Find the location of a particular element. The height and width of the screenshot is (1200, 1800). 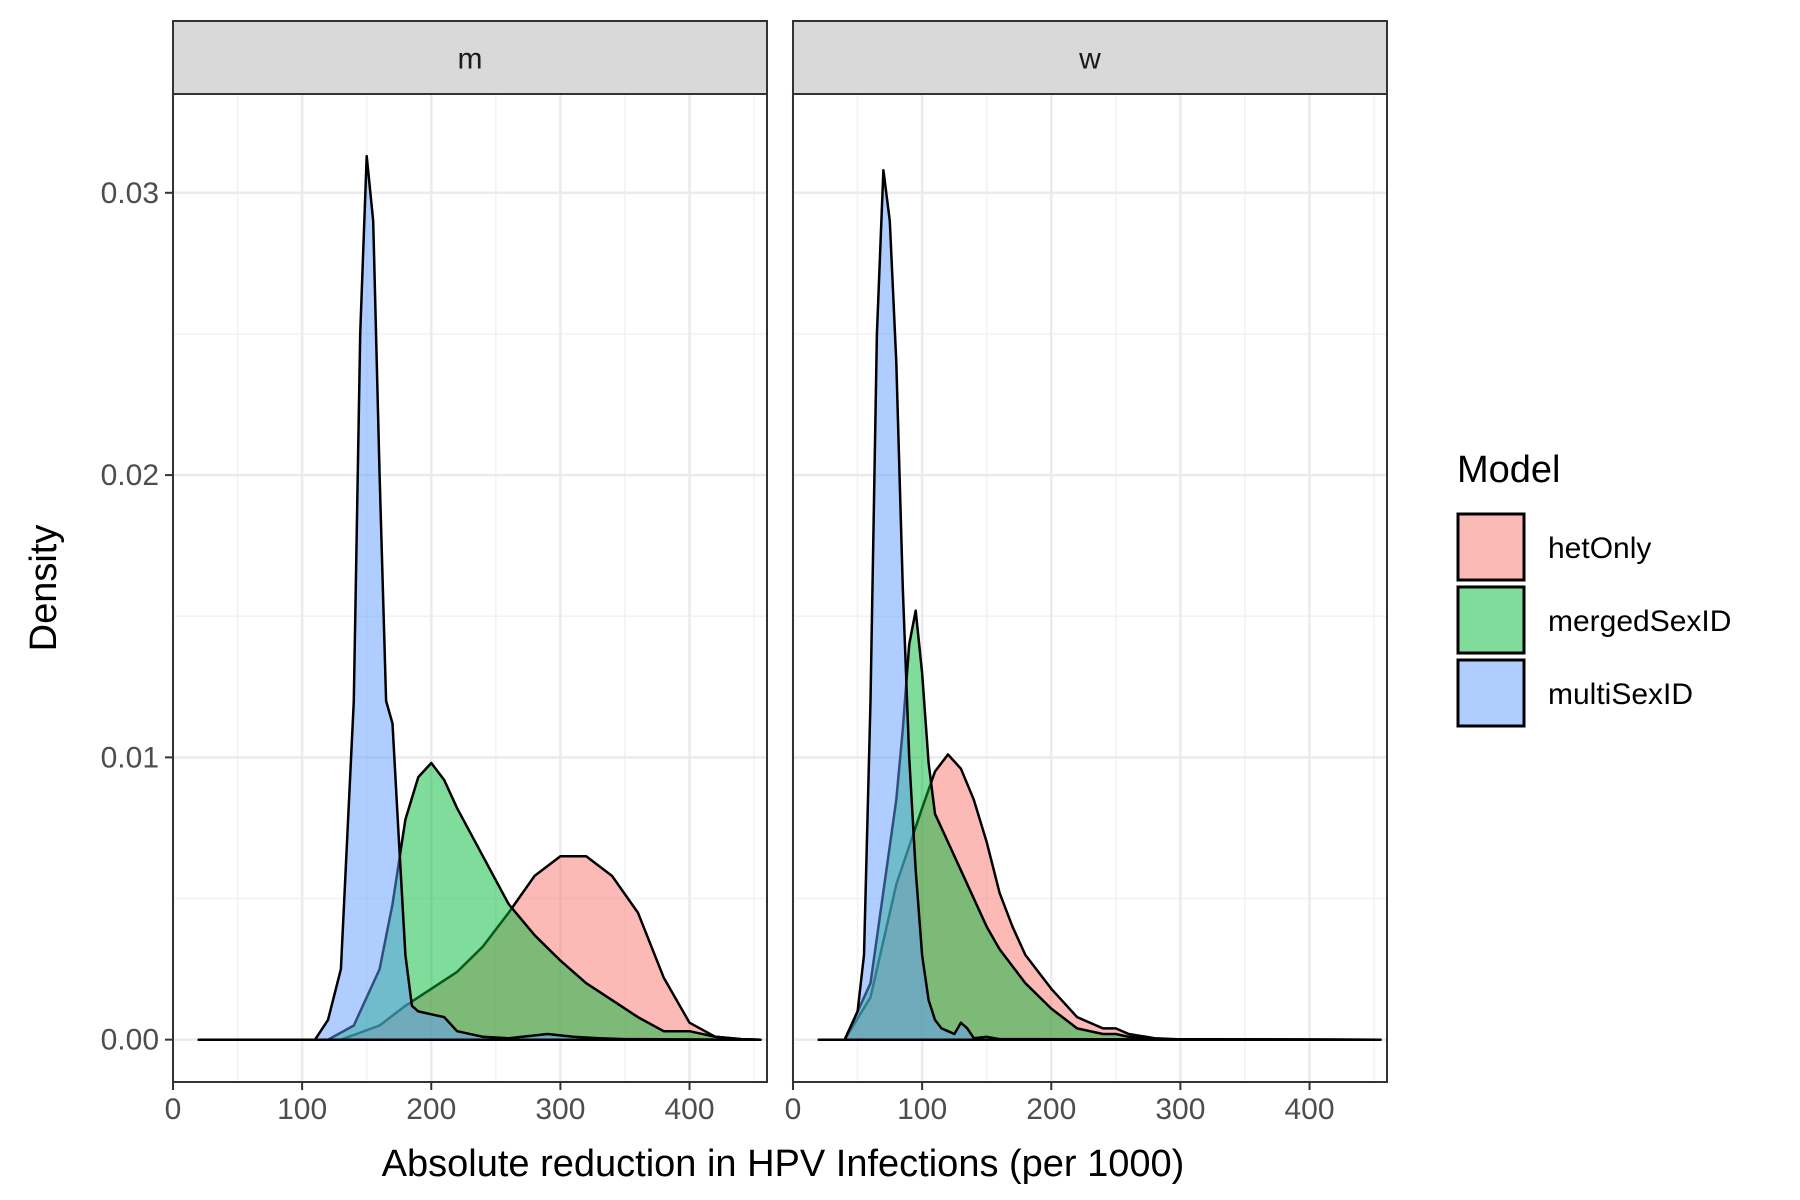

legend-item-mergedSexID: mergedSexID is located at coordinates (1593, 620).